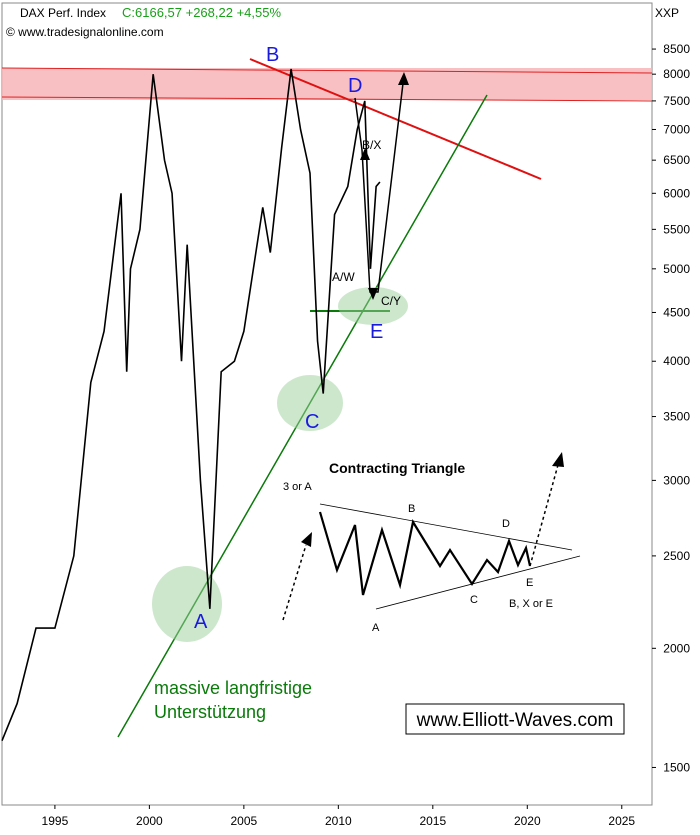  I want to click on y-tick-label: 5000, so click(676, 269).